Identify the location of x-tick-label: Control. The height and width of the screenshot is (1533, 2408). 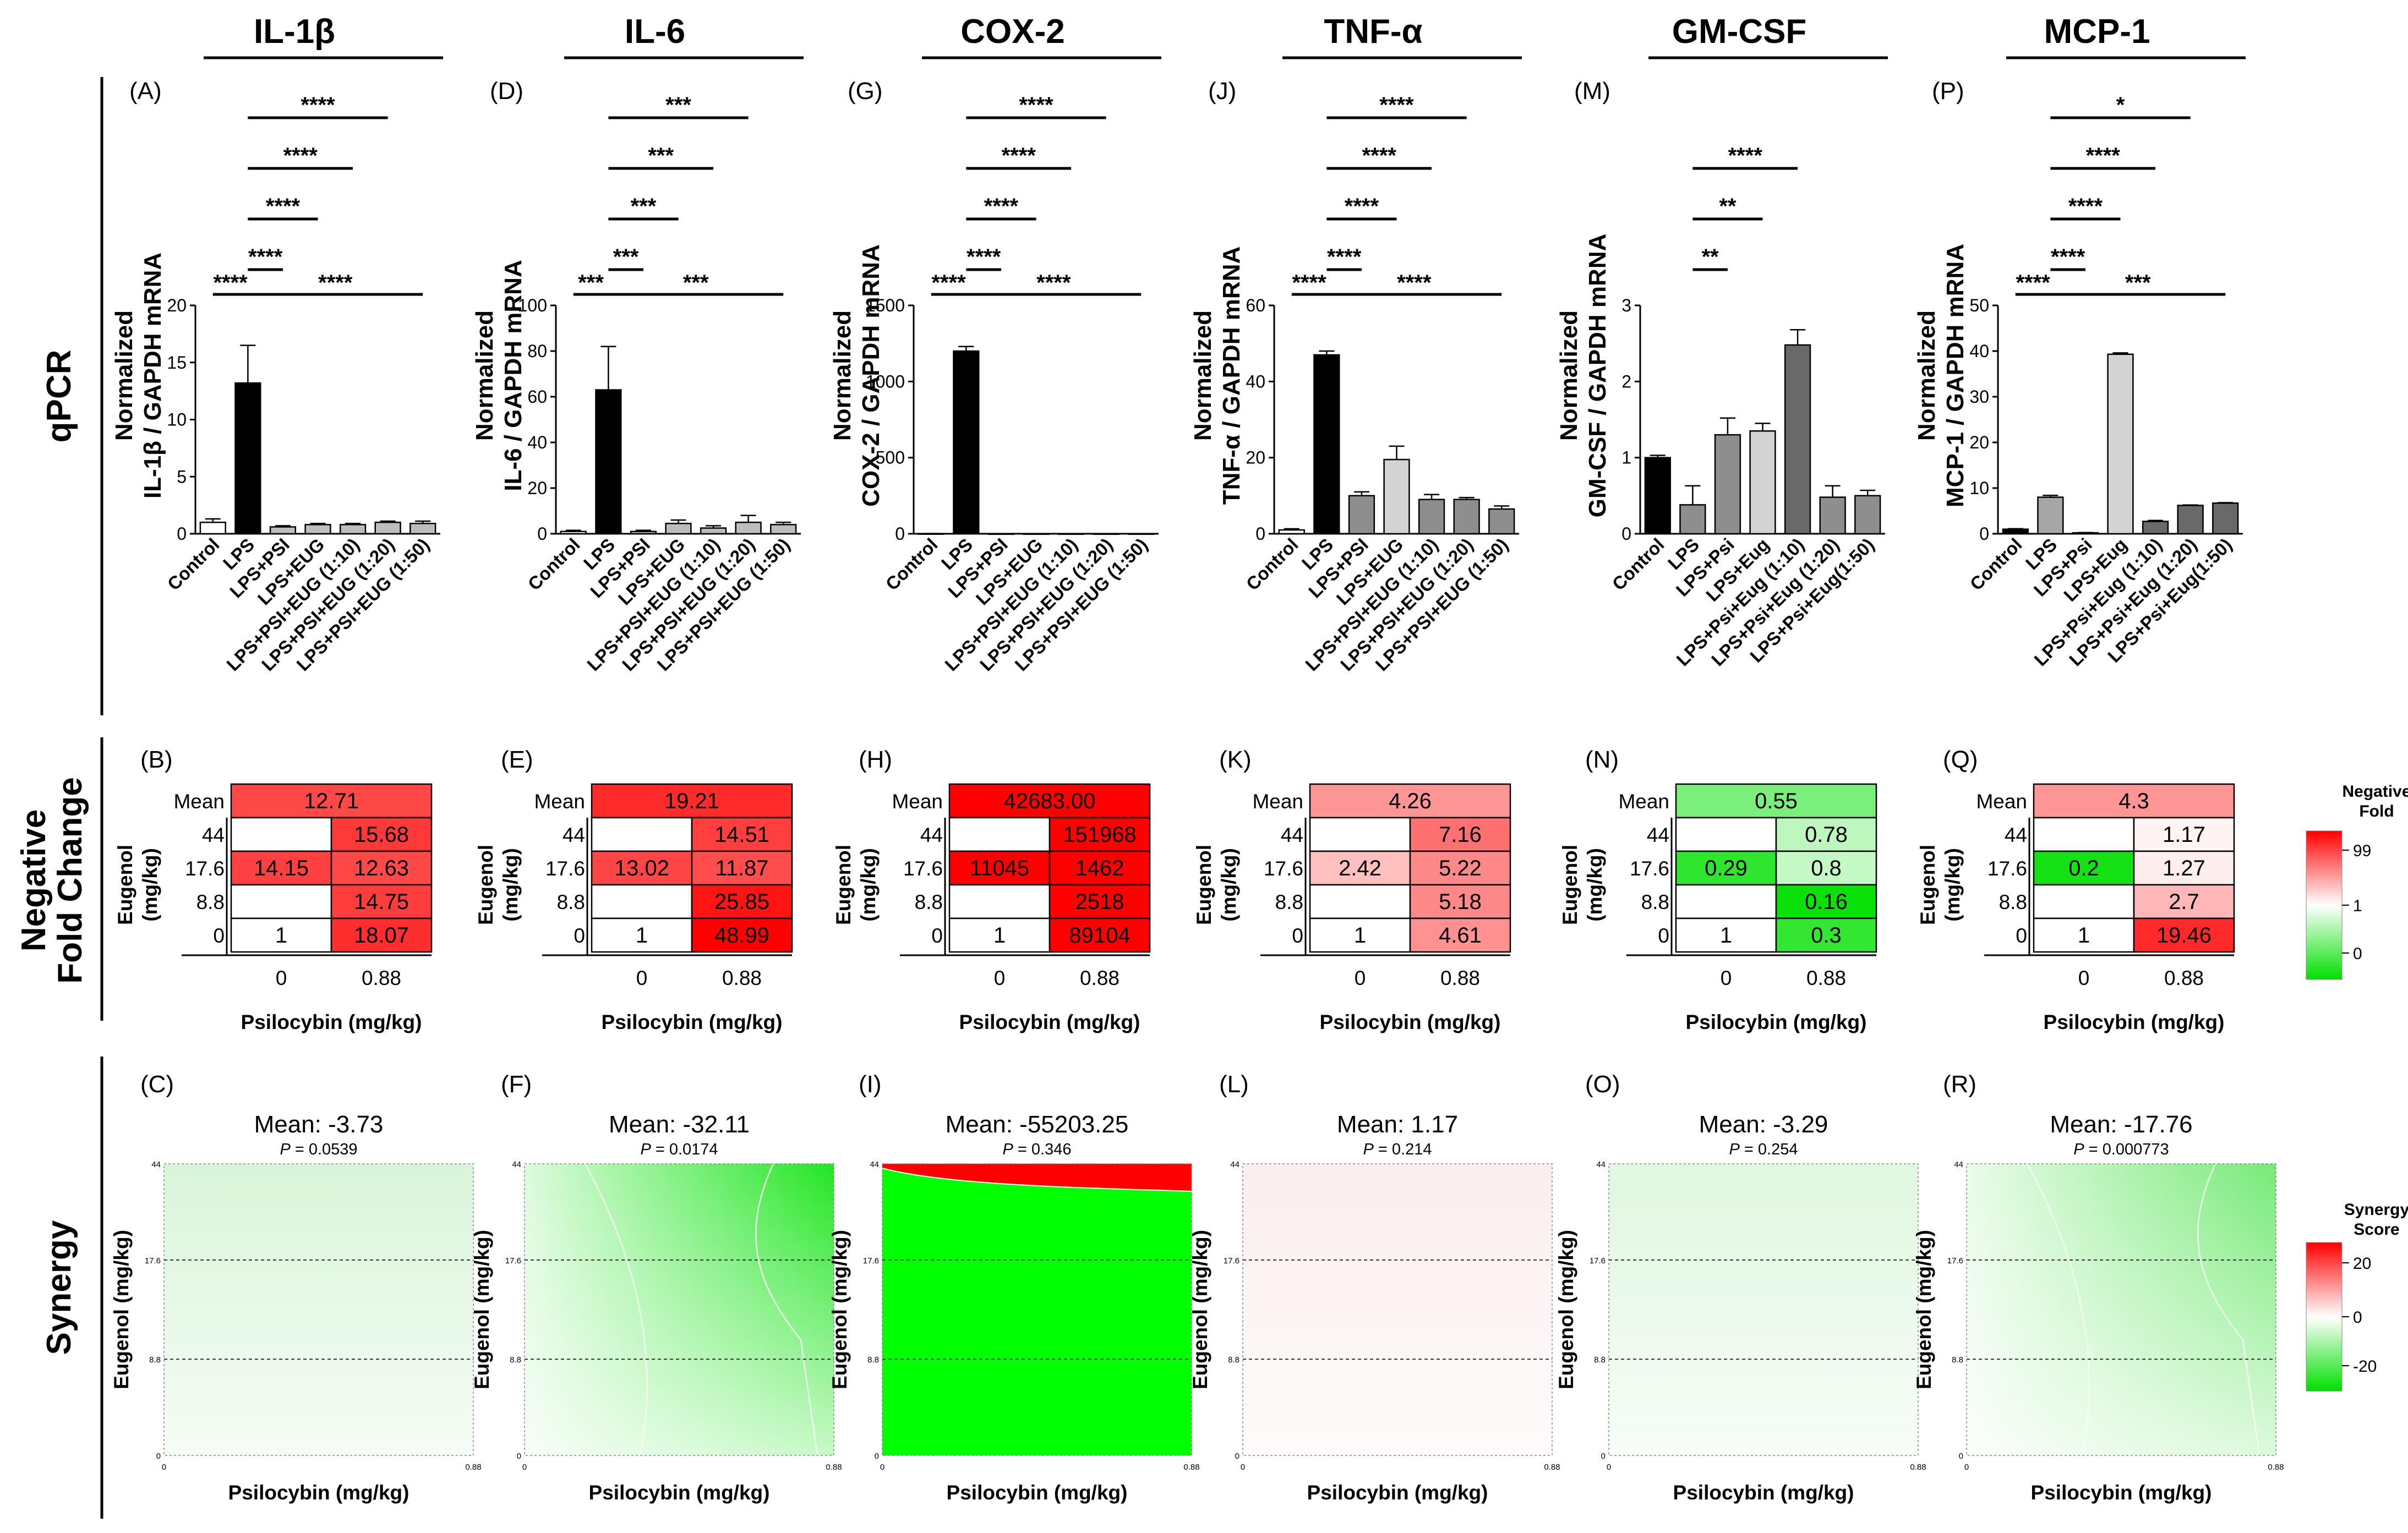
(1638, 564).